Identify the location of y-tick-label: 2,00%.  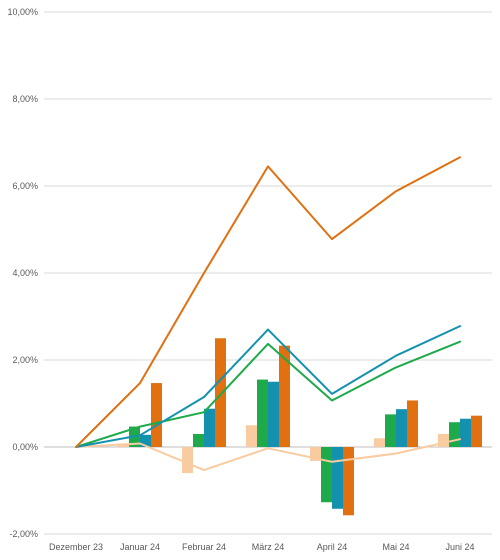
(25, 360).